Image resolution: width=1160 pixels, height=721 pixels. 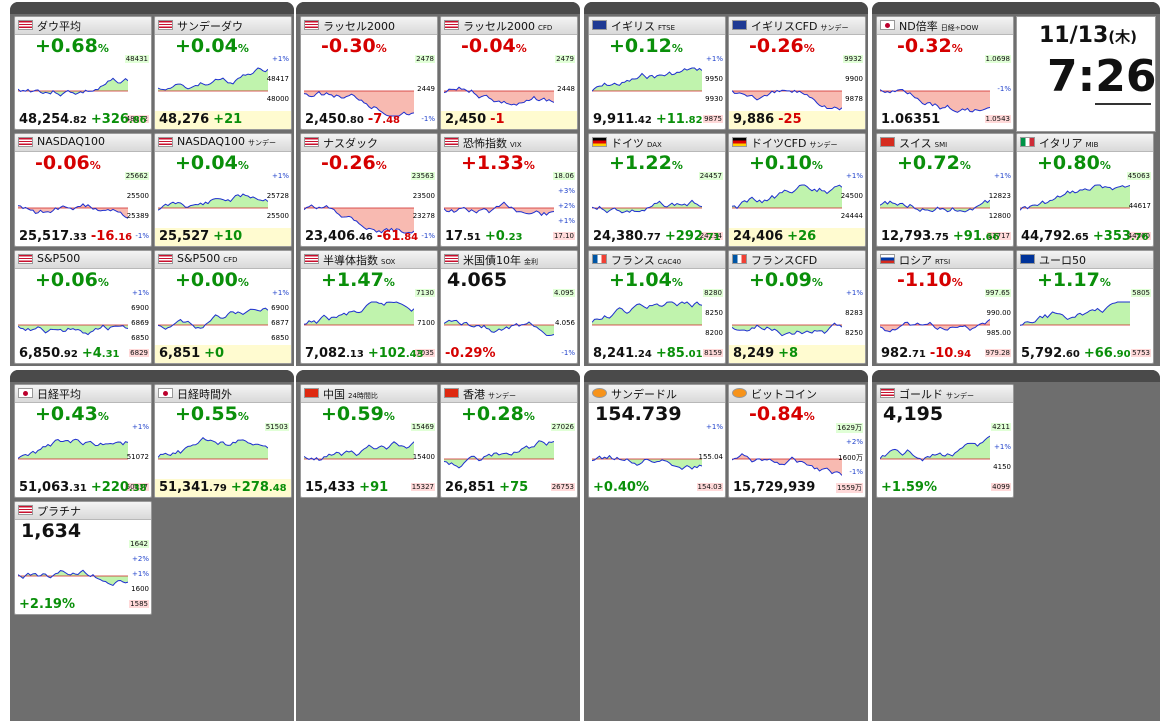 I want to click on tick-labels: 15469 15400 15327, so click(x=419, y=458).